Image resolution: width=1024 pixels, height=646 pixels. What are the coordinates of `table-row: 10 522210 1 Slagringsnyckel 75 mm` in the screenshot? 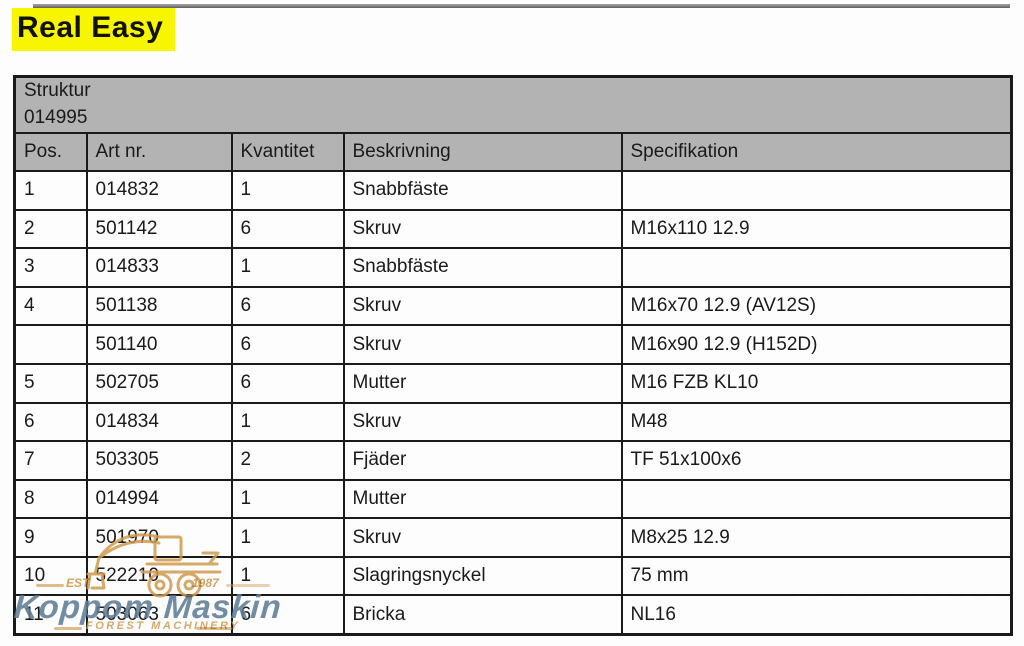 It's located at (513, 576).